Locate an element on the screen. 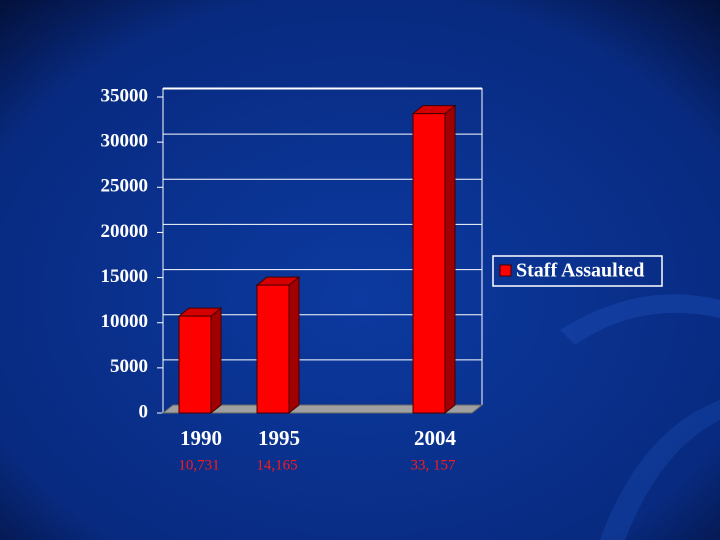 Image resolution: width=720 pixels, height=540 pixels. x-tick-label: 2004 is located at coordinates (435, 438).